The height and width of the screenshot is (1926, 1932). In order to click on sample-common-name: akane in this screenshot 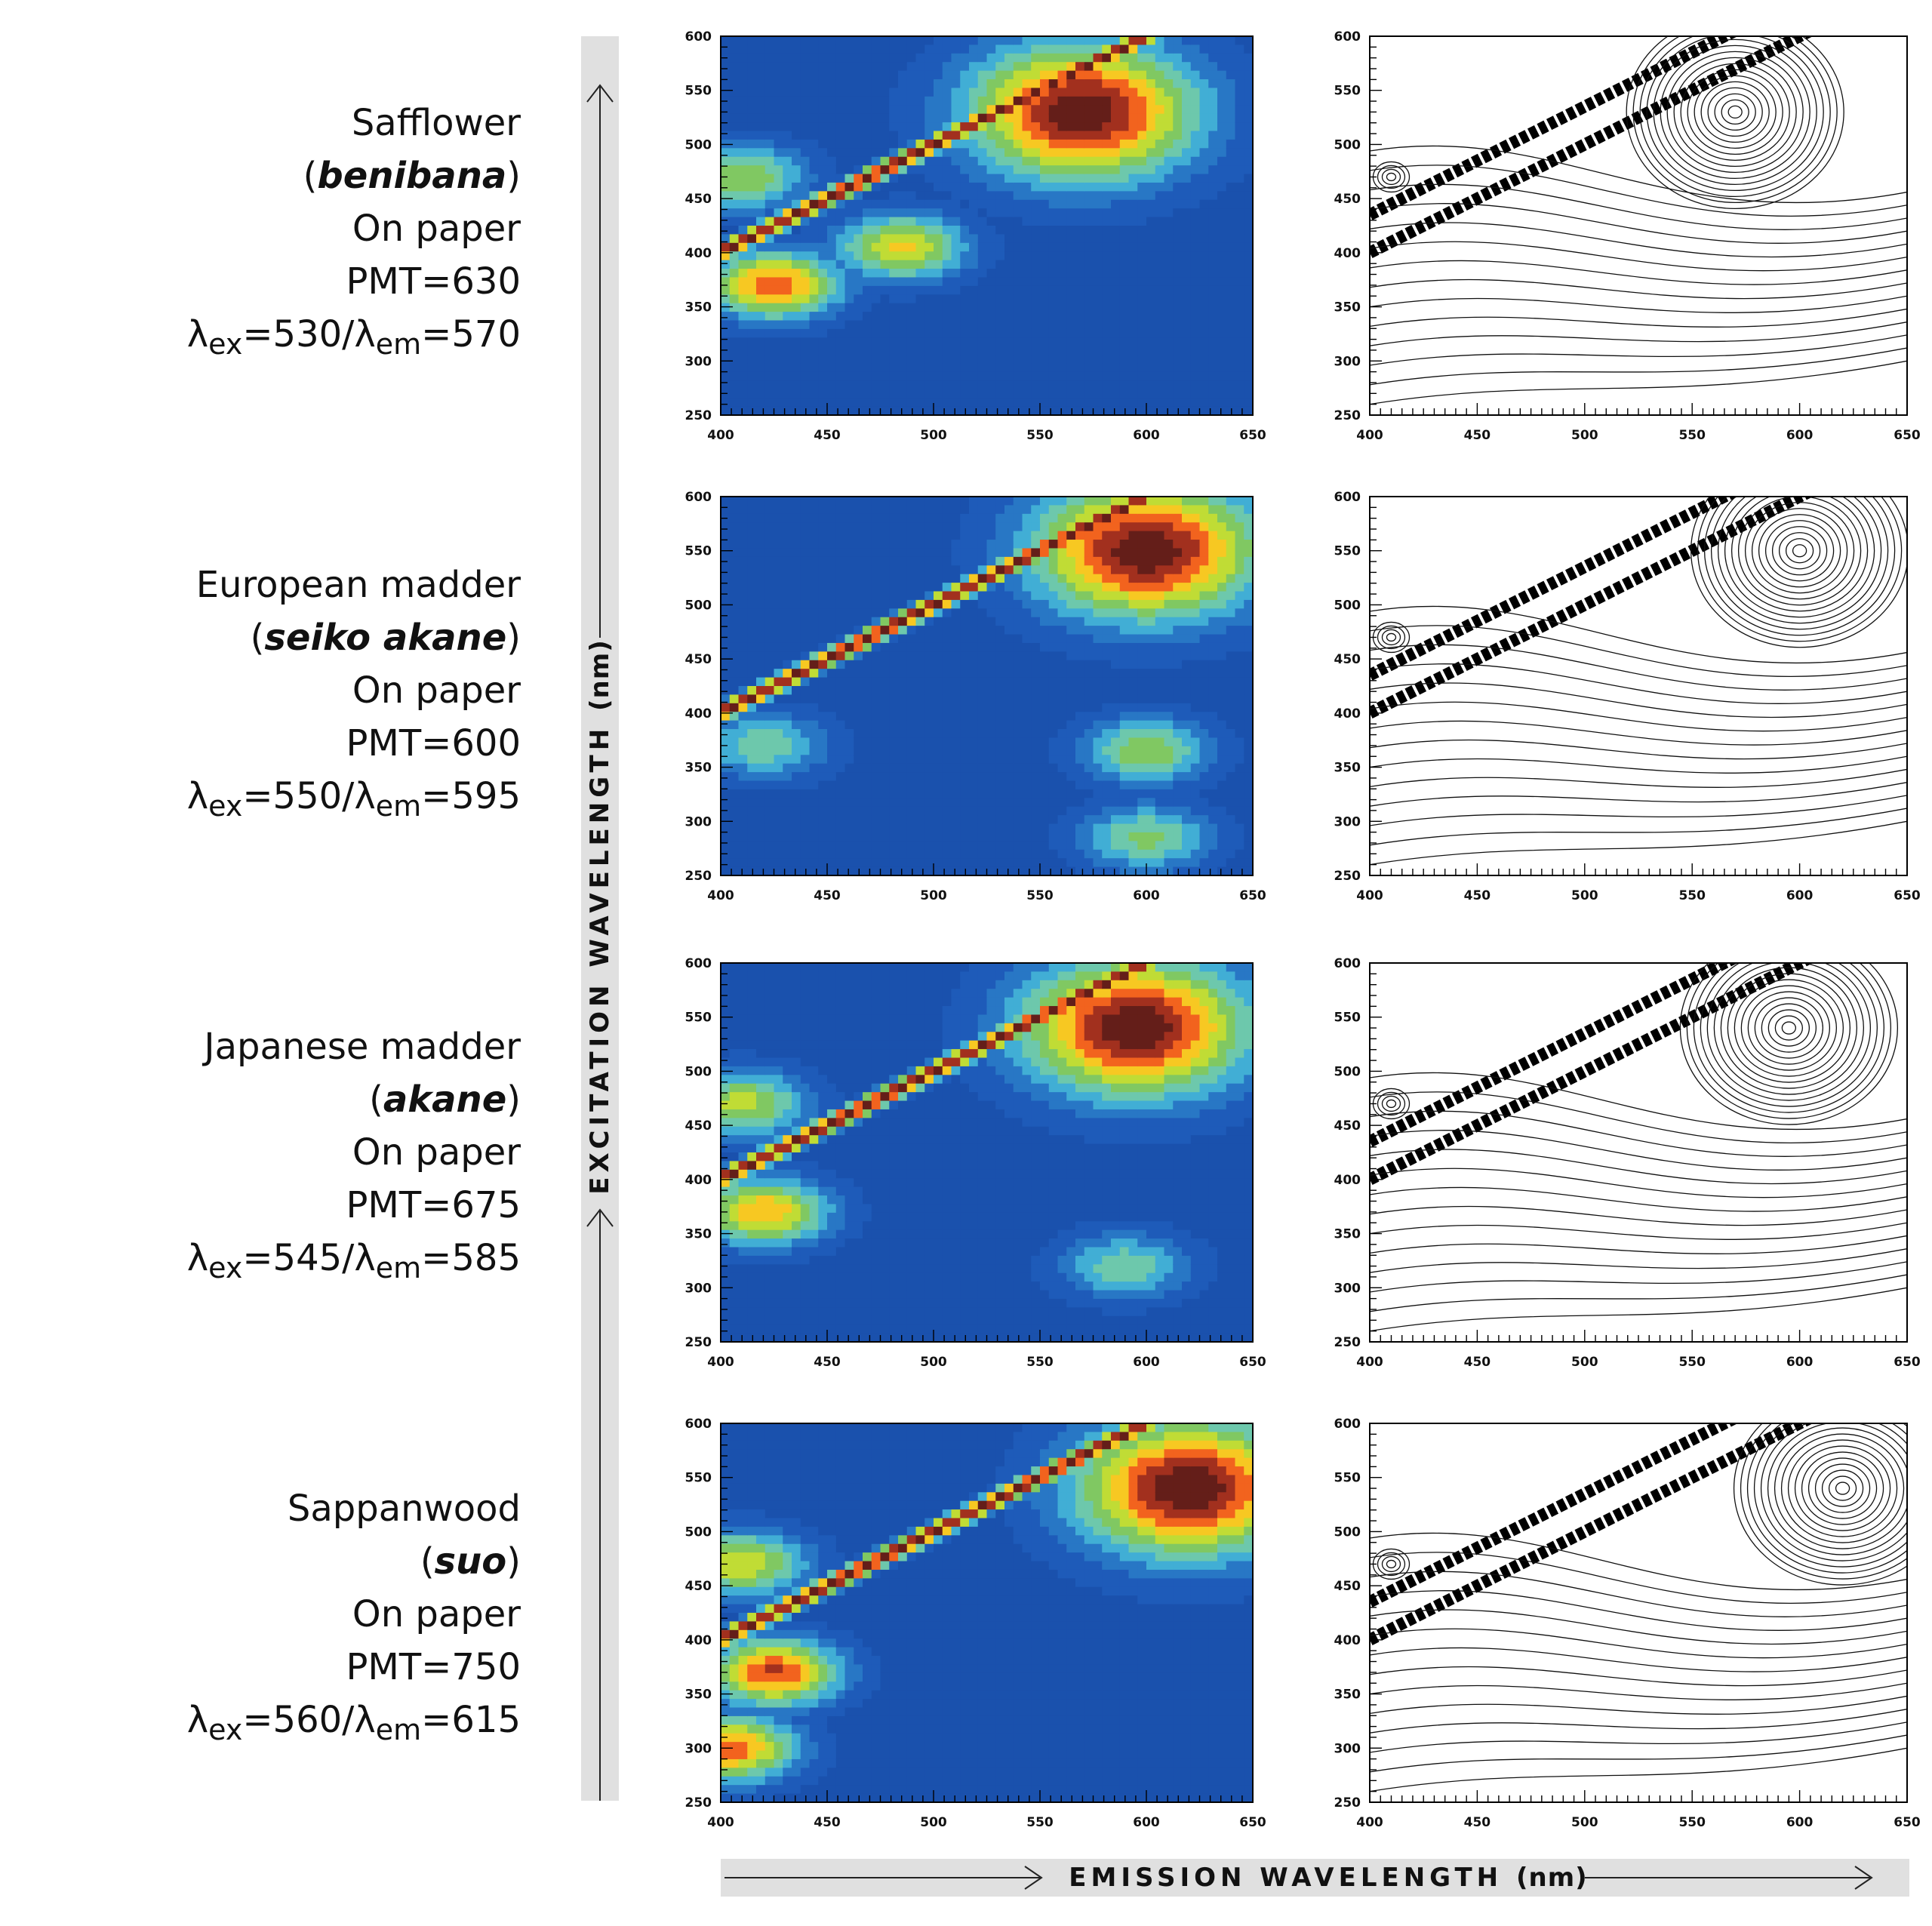, I will do `click(445, 1099)`.